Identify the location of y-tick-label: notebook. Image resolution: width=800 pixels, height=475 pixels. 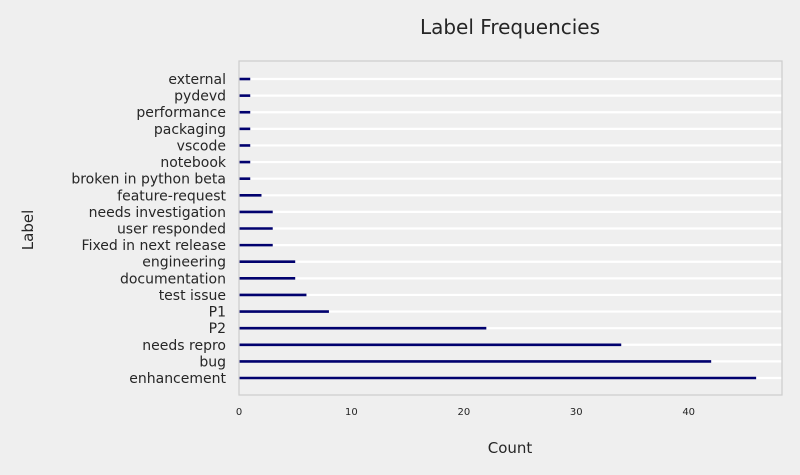
(193, 163).